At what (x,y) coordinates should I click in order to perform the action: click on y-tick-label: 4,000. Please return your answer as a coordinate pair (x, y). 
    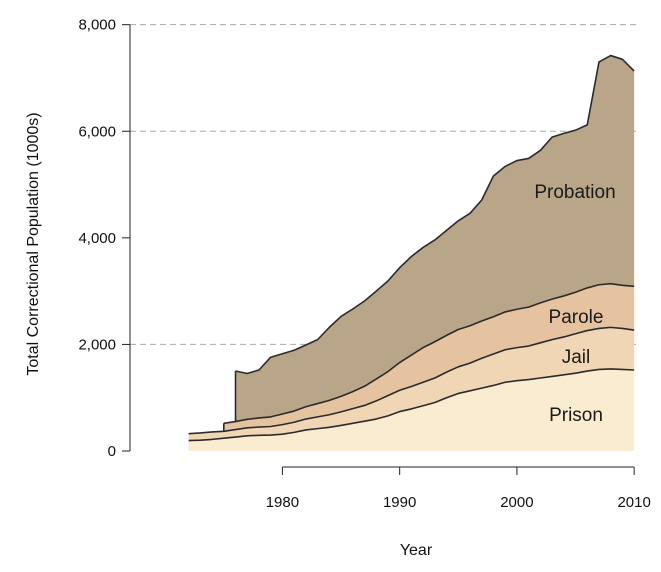
    Looking at the image, I should click on (97, 238).